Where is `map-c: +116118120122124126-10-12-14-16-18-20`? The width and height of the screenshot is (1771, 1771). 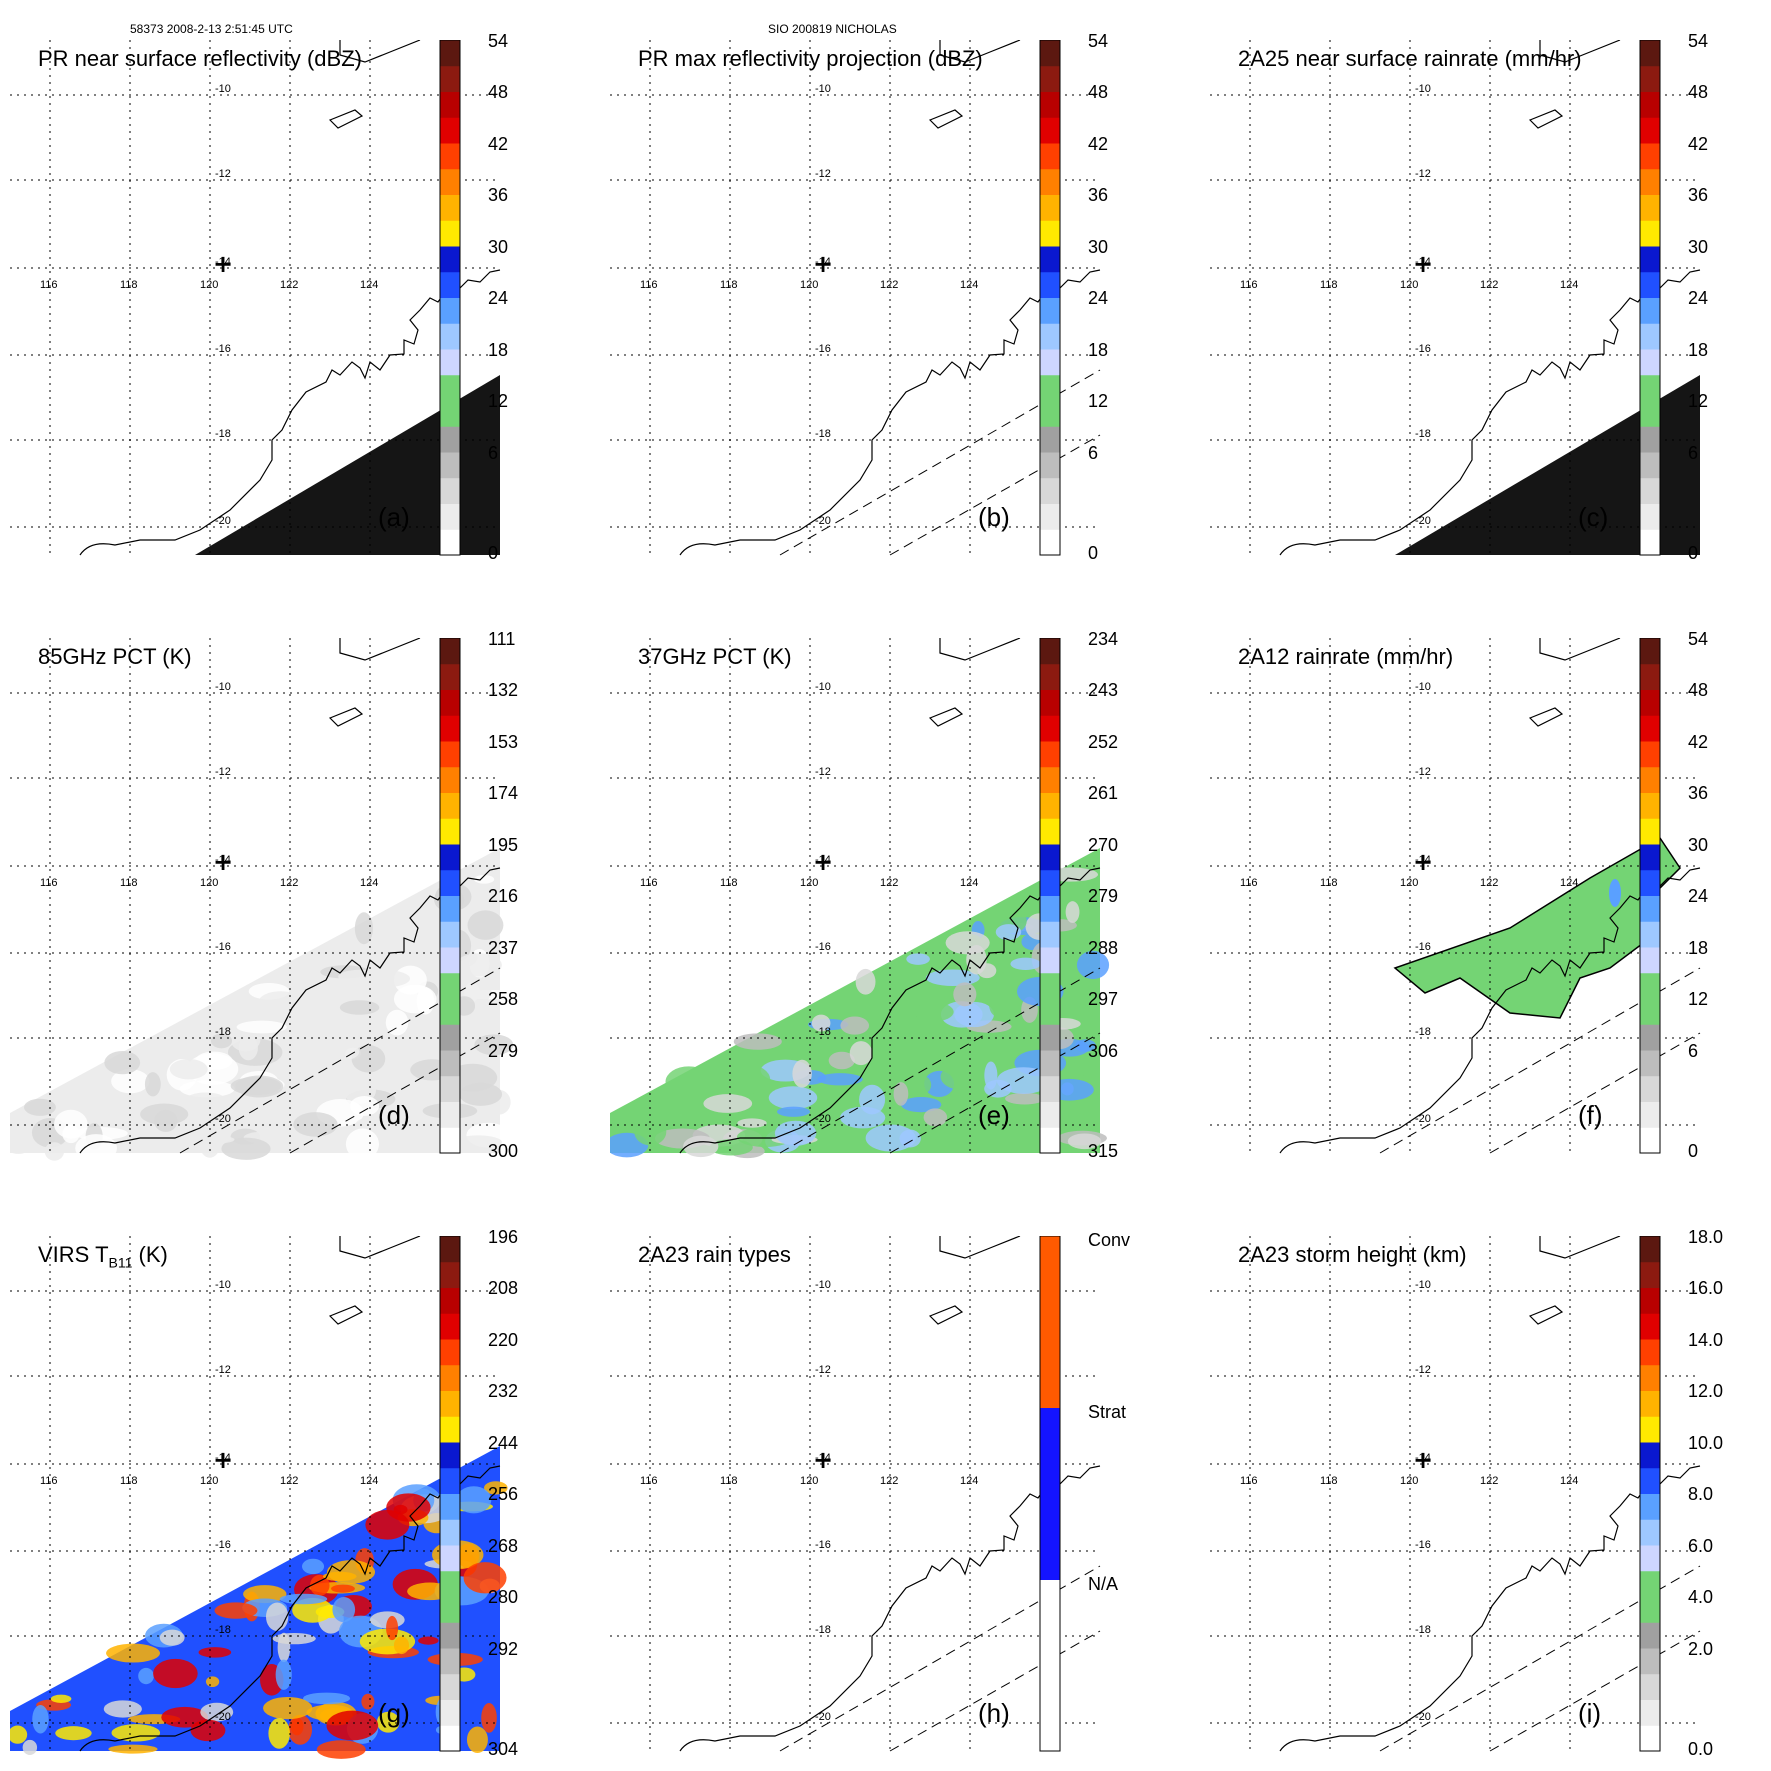
map-c: +116118120122124126-10-12-14-16-18-20 is located at coordinates (1455, 298).